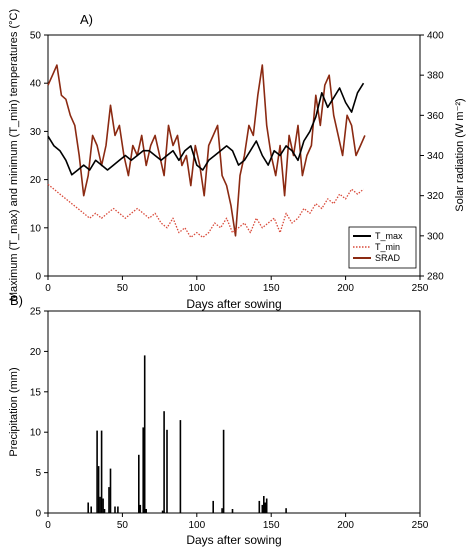 This screenshot has width=474, height=550. What do you see at coordinates (435, 236) in the screenshot?
I see `panel-a-y2tick-label: 300` at bounding box center [435, 236].